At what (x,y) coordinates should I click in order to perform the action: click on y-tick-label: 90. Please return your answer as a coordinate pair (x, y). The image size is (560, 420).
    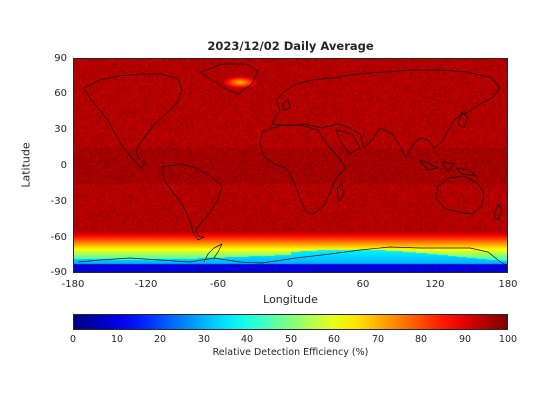
    Looking at the image, I should click on (60, 58).